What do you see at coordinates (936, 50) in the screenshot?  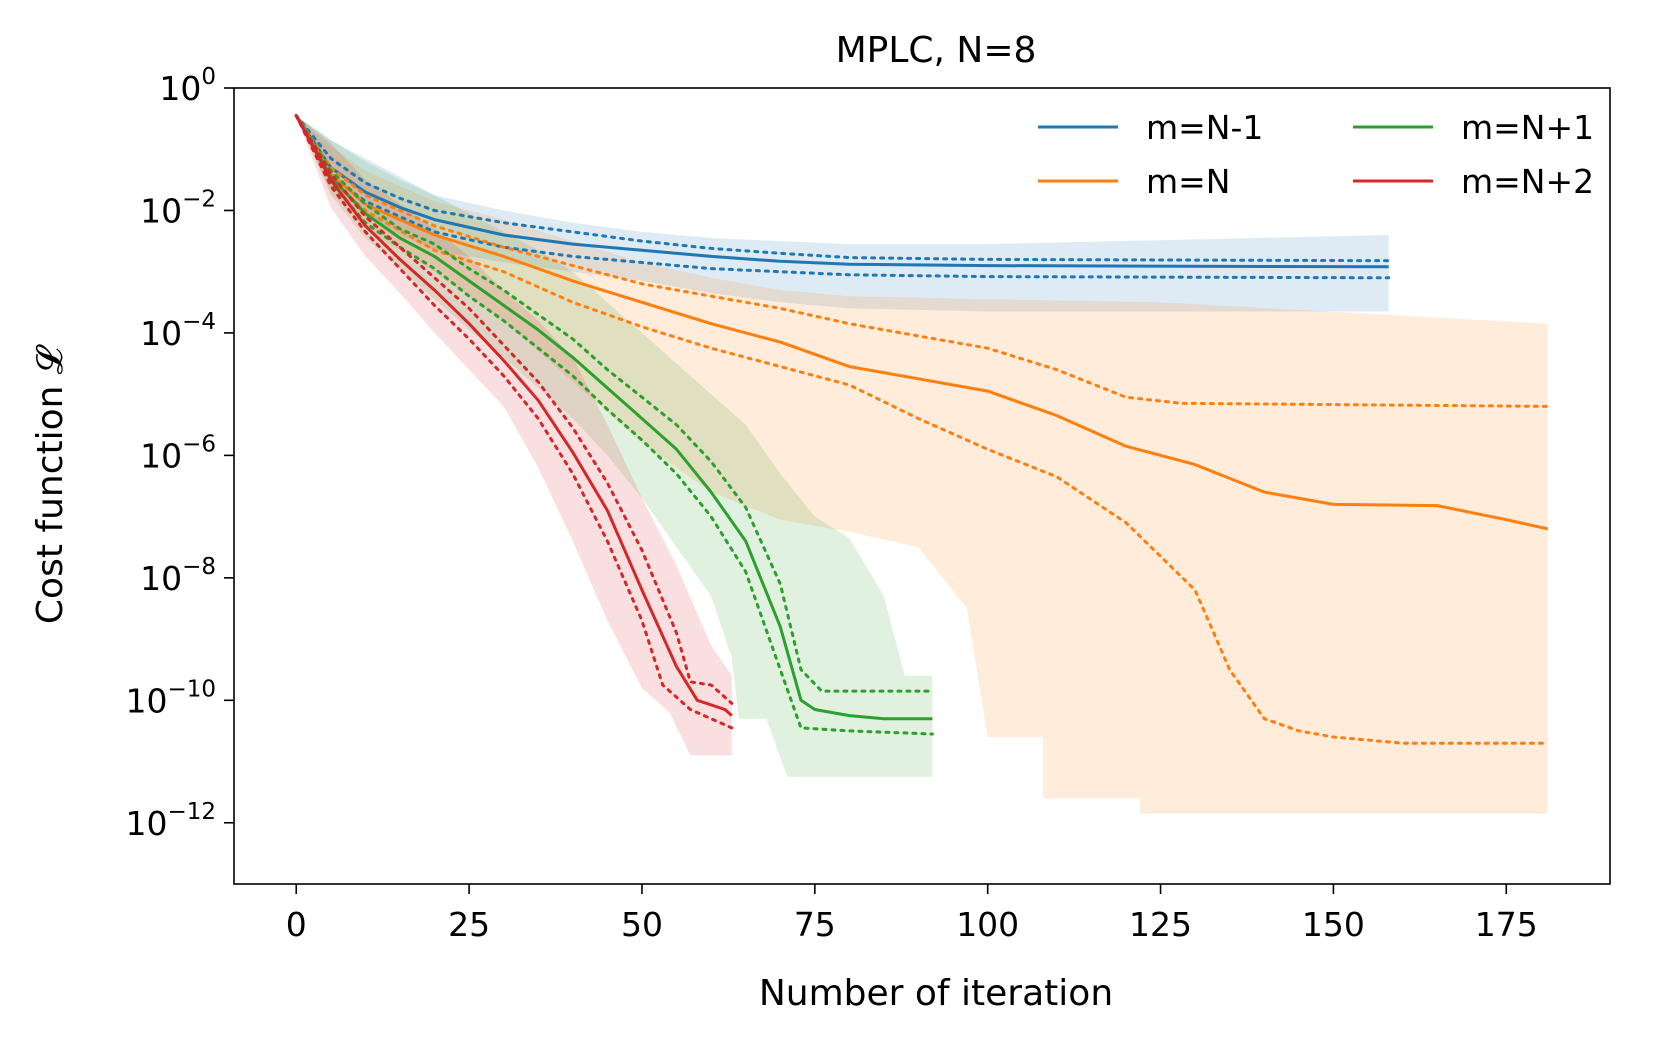 I see `chart-title: MPLC, N=8` at bounding box center [936, 50].